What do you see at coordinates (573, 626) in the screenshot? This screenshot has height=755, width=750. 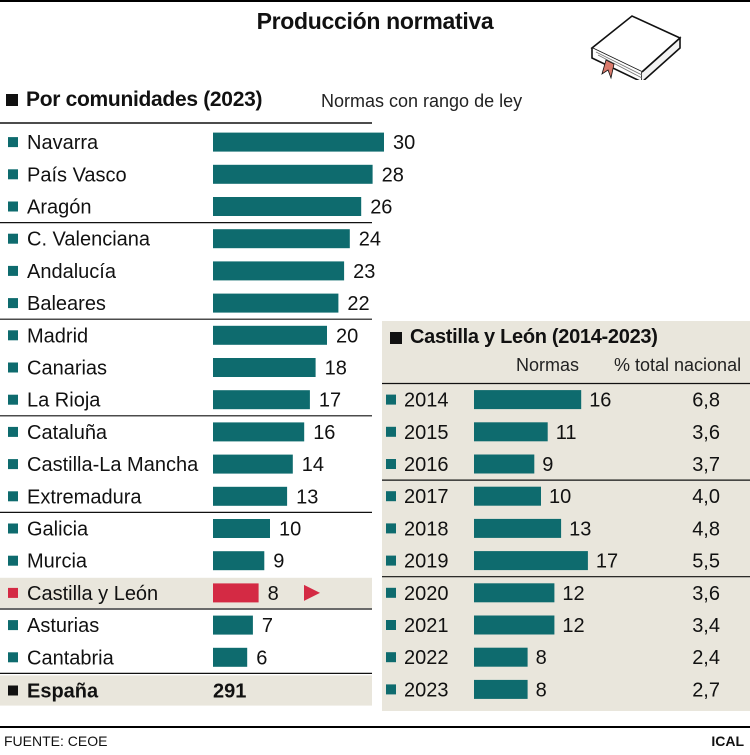 I see `data-label: 12` at bounding box center [573, 626].